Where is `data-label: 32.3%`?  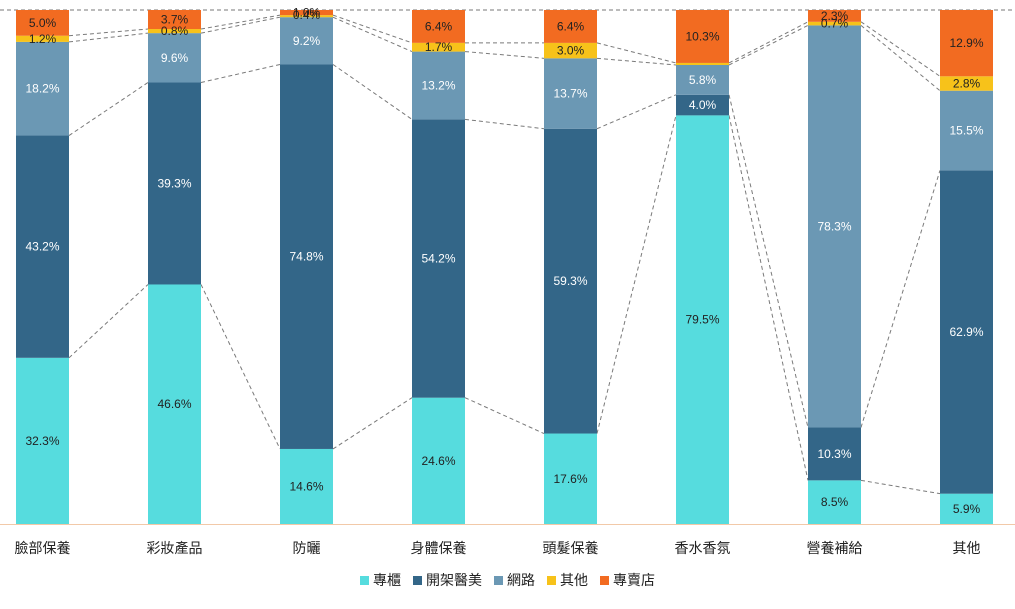
data-label: 32.3% is located at coordinates (42, 441).